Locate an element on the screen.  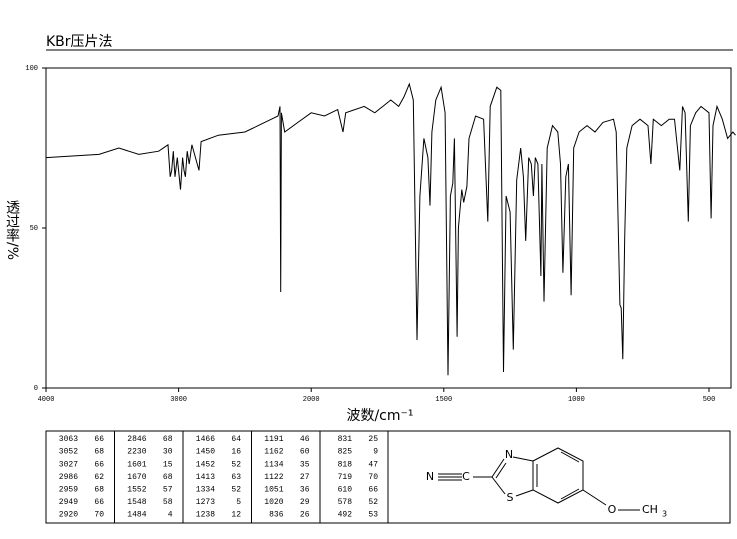
peak-wavenumber: 1273 is located at coordinates (205, 502).